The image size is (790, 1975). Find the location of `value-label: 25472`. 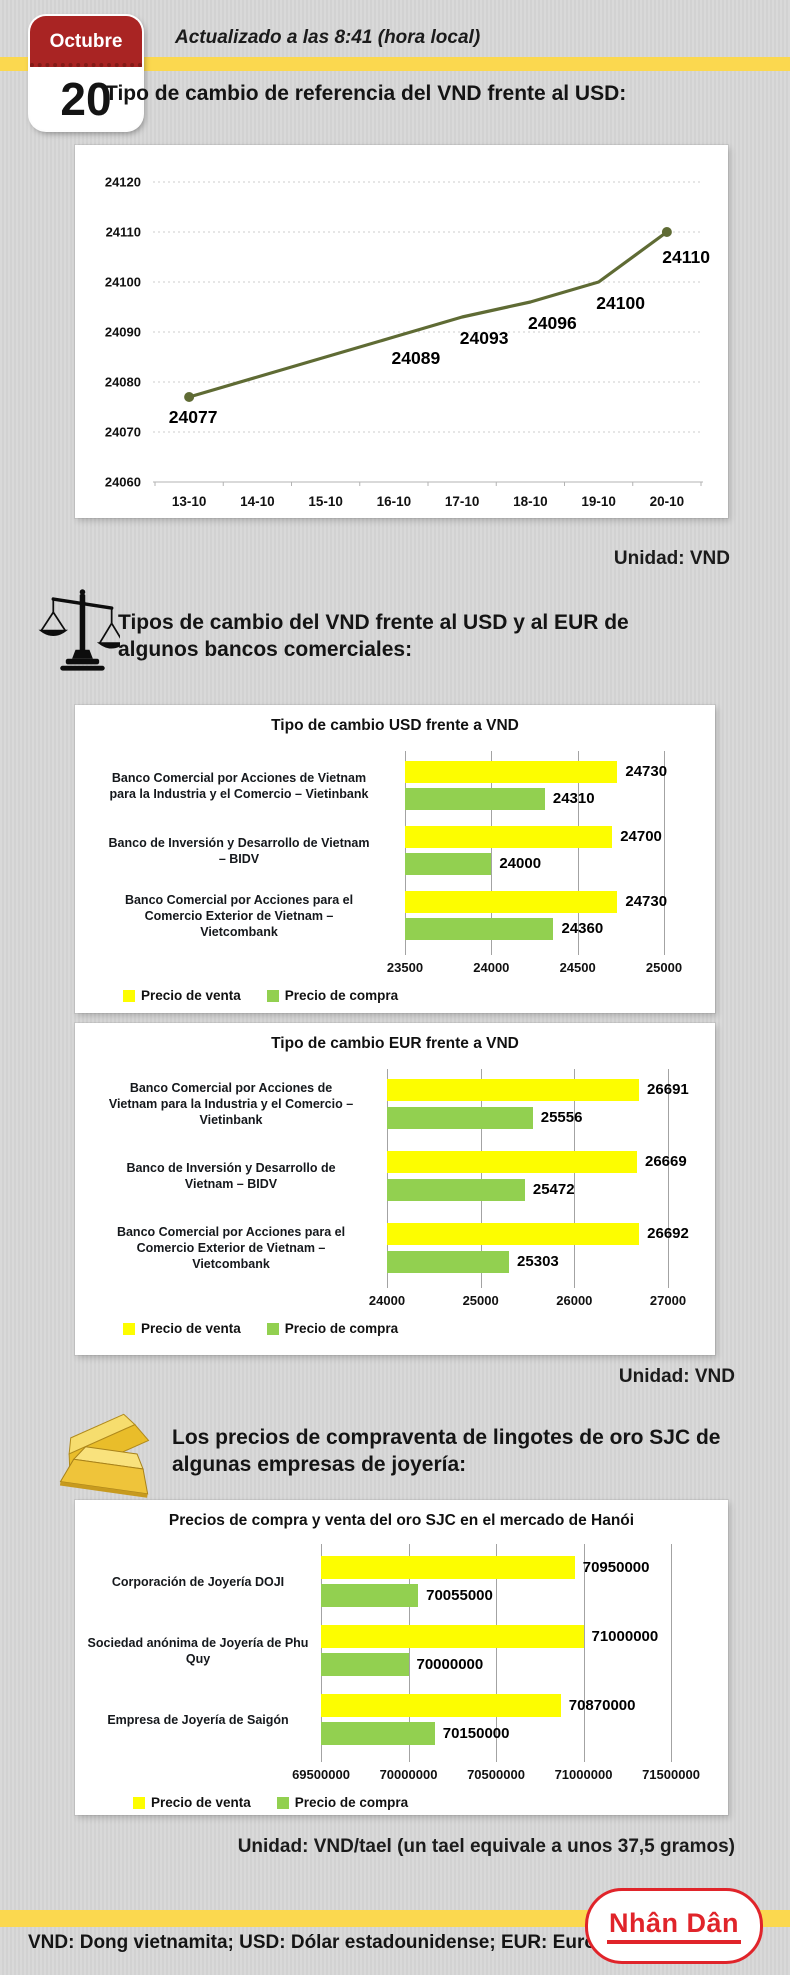

value-label: 25472 is located at coordinates (553, 1189).